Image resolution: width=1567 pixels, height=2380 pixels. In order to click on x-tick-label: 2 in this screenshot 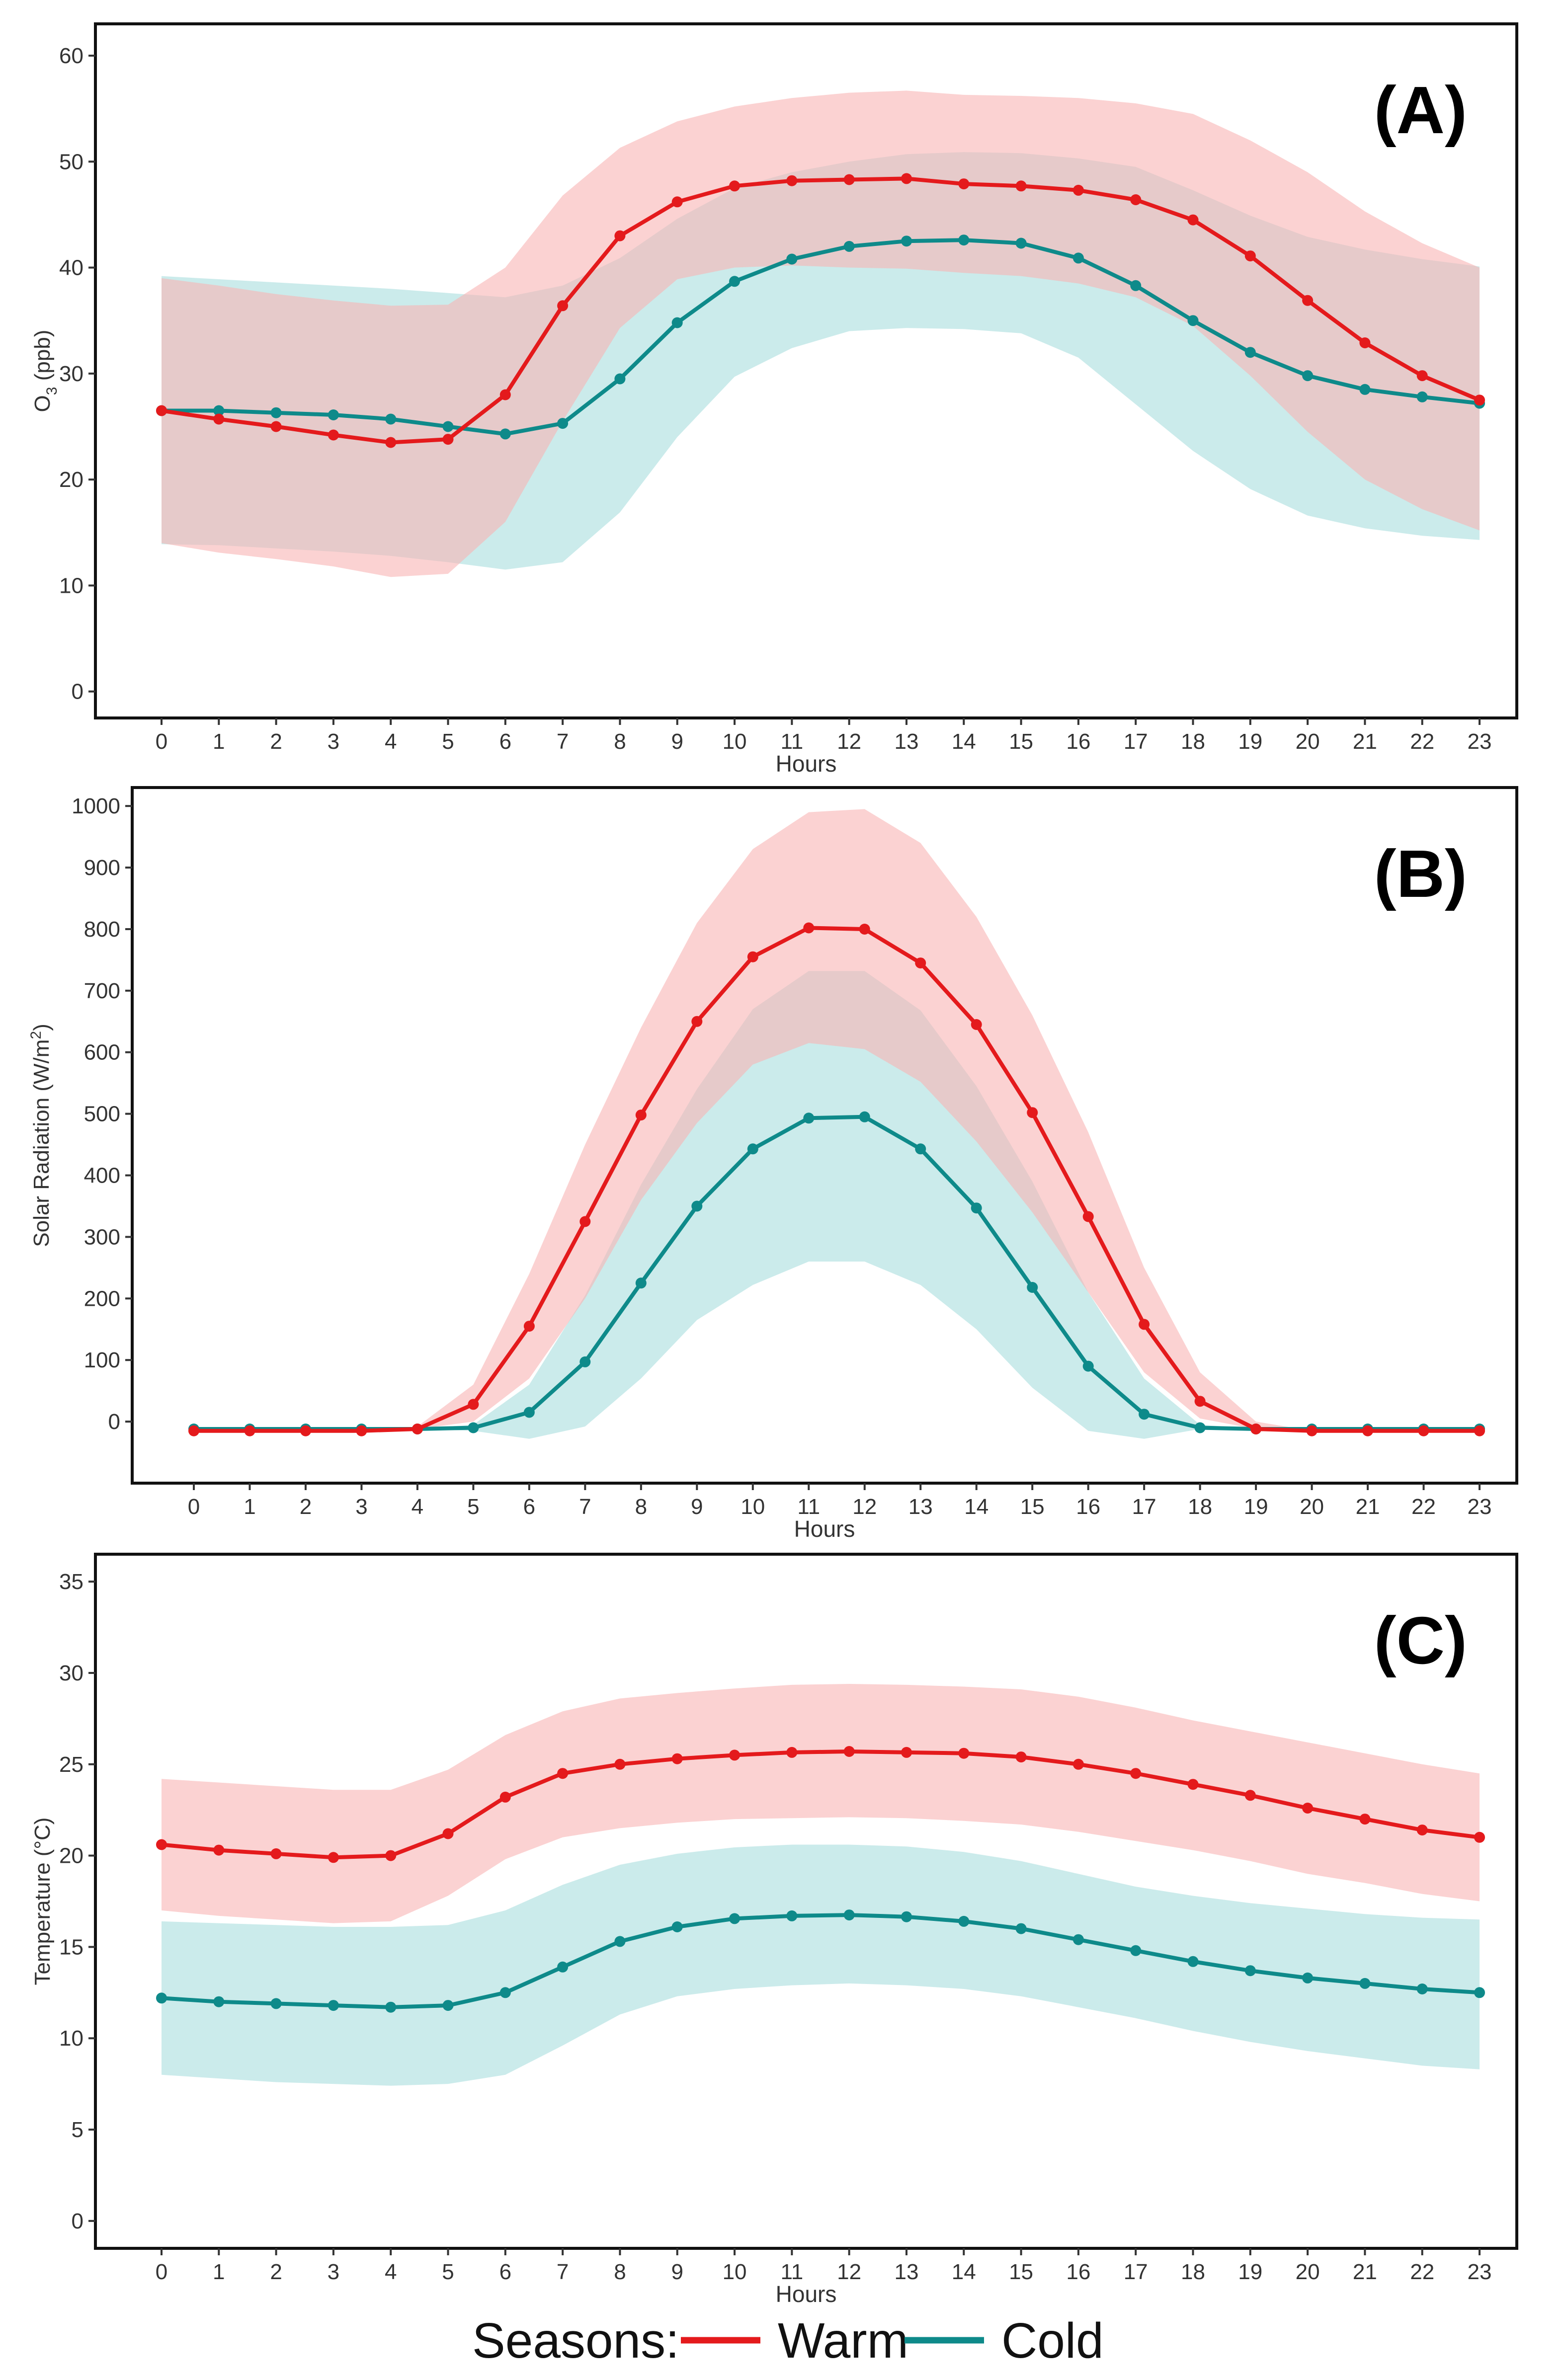, I will do `click(306, 1507)`.